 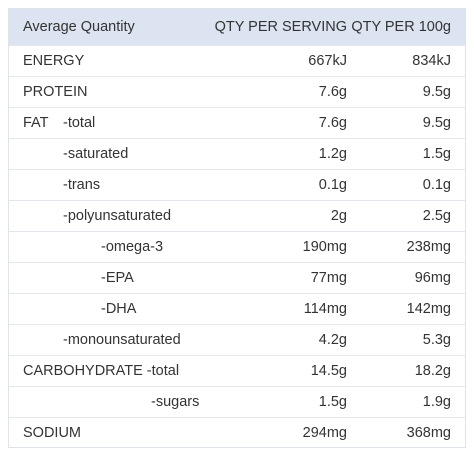 I want to click on row-label: -monounsaturated, so click(x=122, y=340).